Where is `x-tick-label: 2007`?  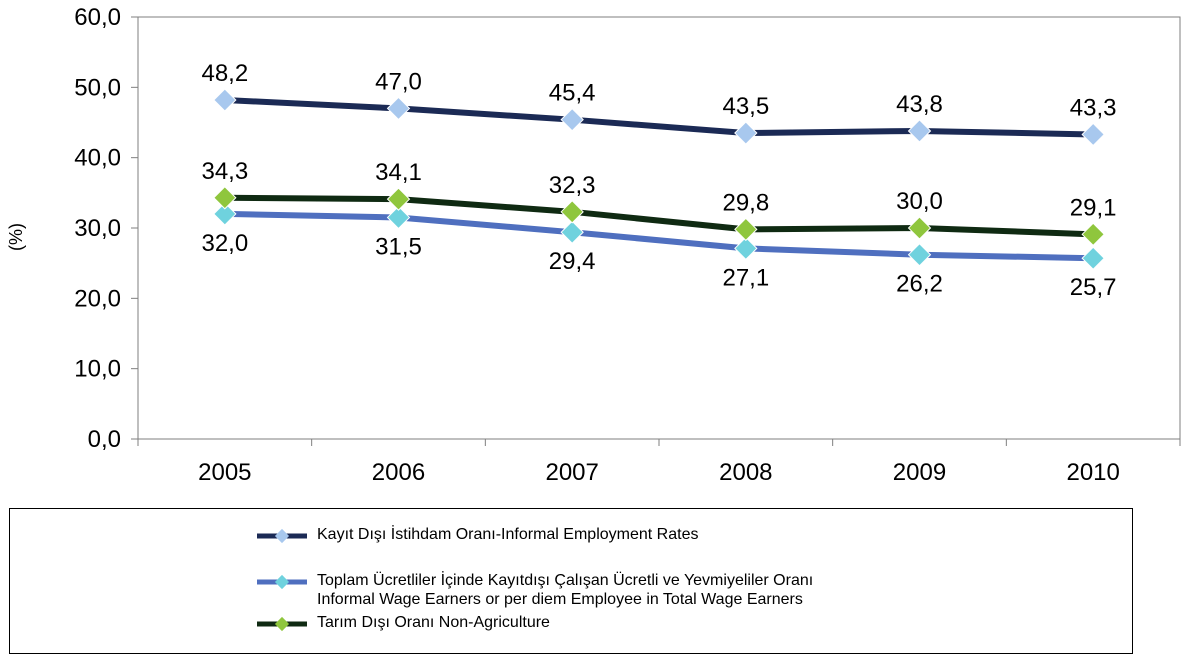 x-tick-label: 2007 is located at coordinates (571, 472).